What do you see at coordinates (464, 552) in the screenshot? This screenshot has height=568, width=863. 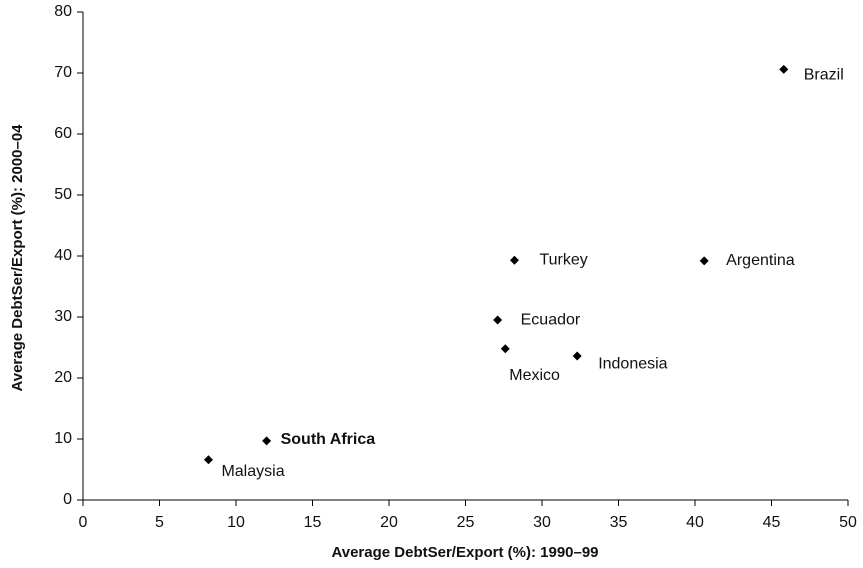 I see `x-axis-title: Average DebtSer/Export (%): 1990–99` at bounding box center [464, 552].